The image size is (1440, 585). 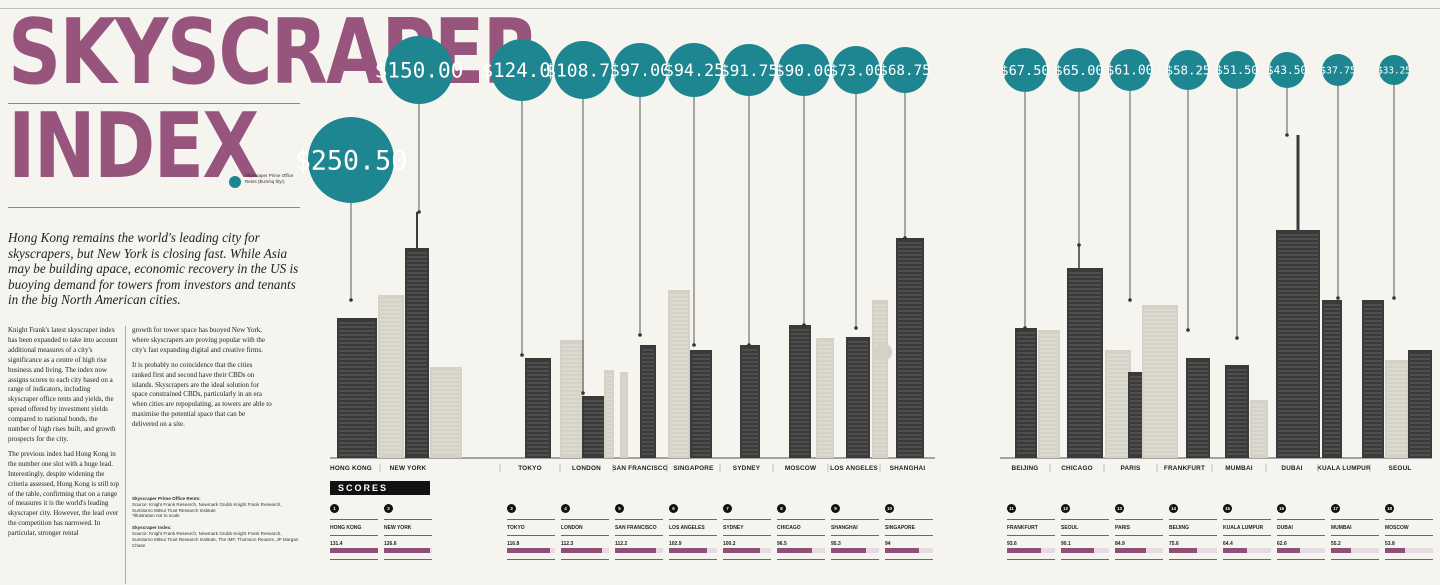 What do you see at coordinates (1025, 468) in the screenshot?
I see `city-label: BEIJING` at bounding box center [1025, 468].